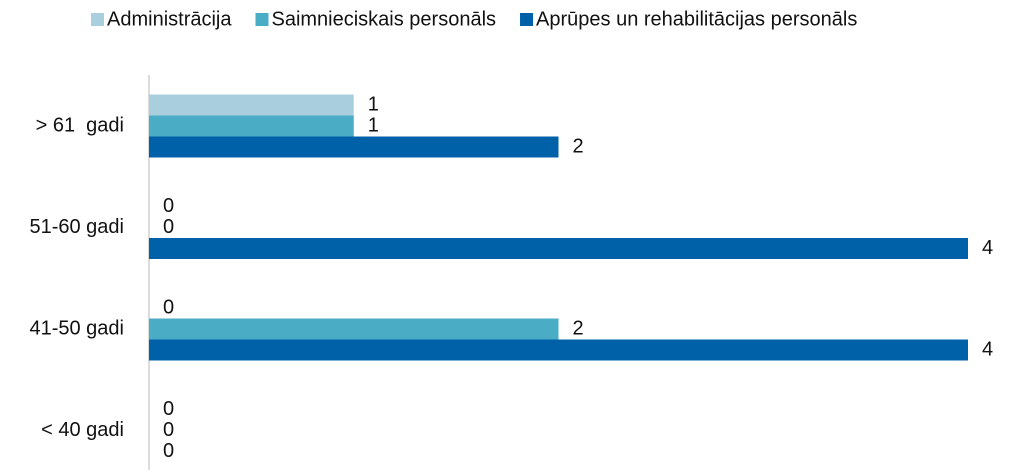 This screenshot has height=476, width=1026. What do you see at coordinates (76, 227) in the screenshot?
I see `y-tick-label: 51-60 gadi` at bounding box center [76, 227].